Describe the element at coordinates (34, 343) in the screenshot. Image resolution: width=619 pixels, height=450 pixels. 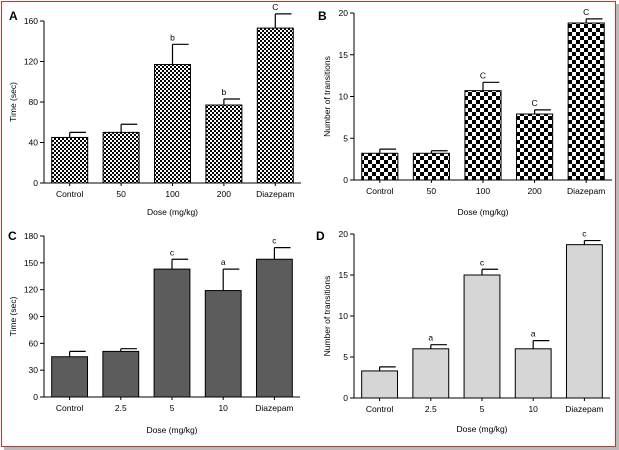
I see `y-tick-label: 60` at that location.